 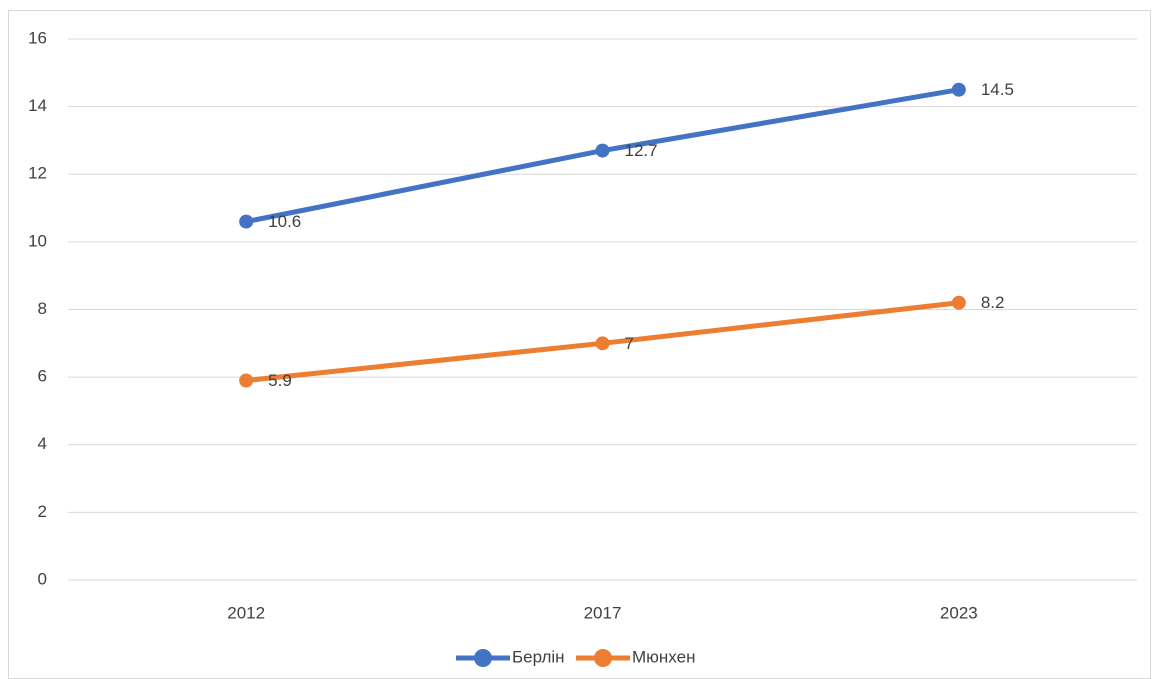 What do you see at coordinates (663, 656) in the screenshot?
I see `legend-label: Мюнхен` at bounding box center [663, 656].